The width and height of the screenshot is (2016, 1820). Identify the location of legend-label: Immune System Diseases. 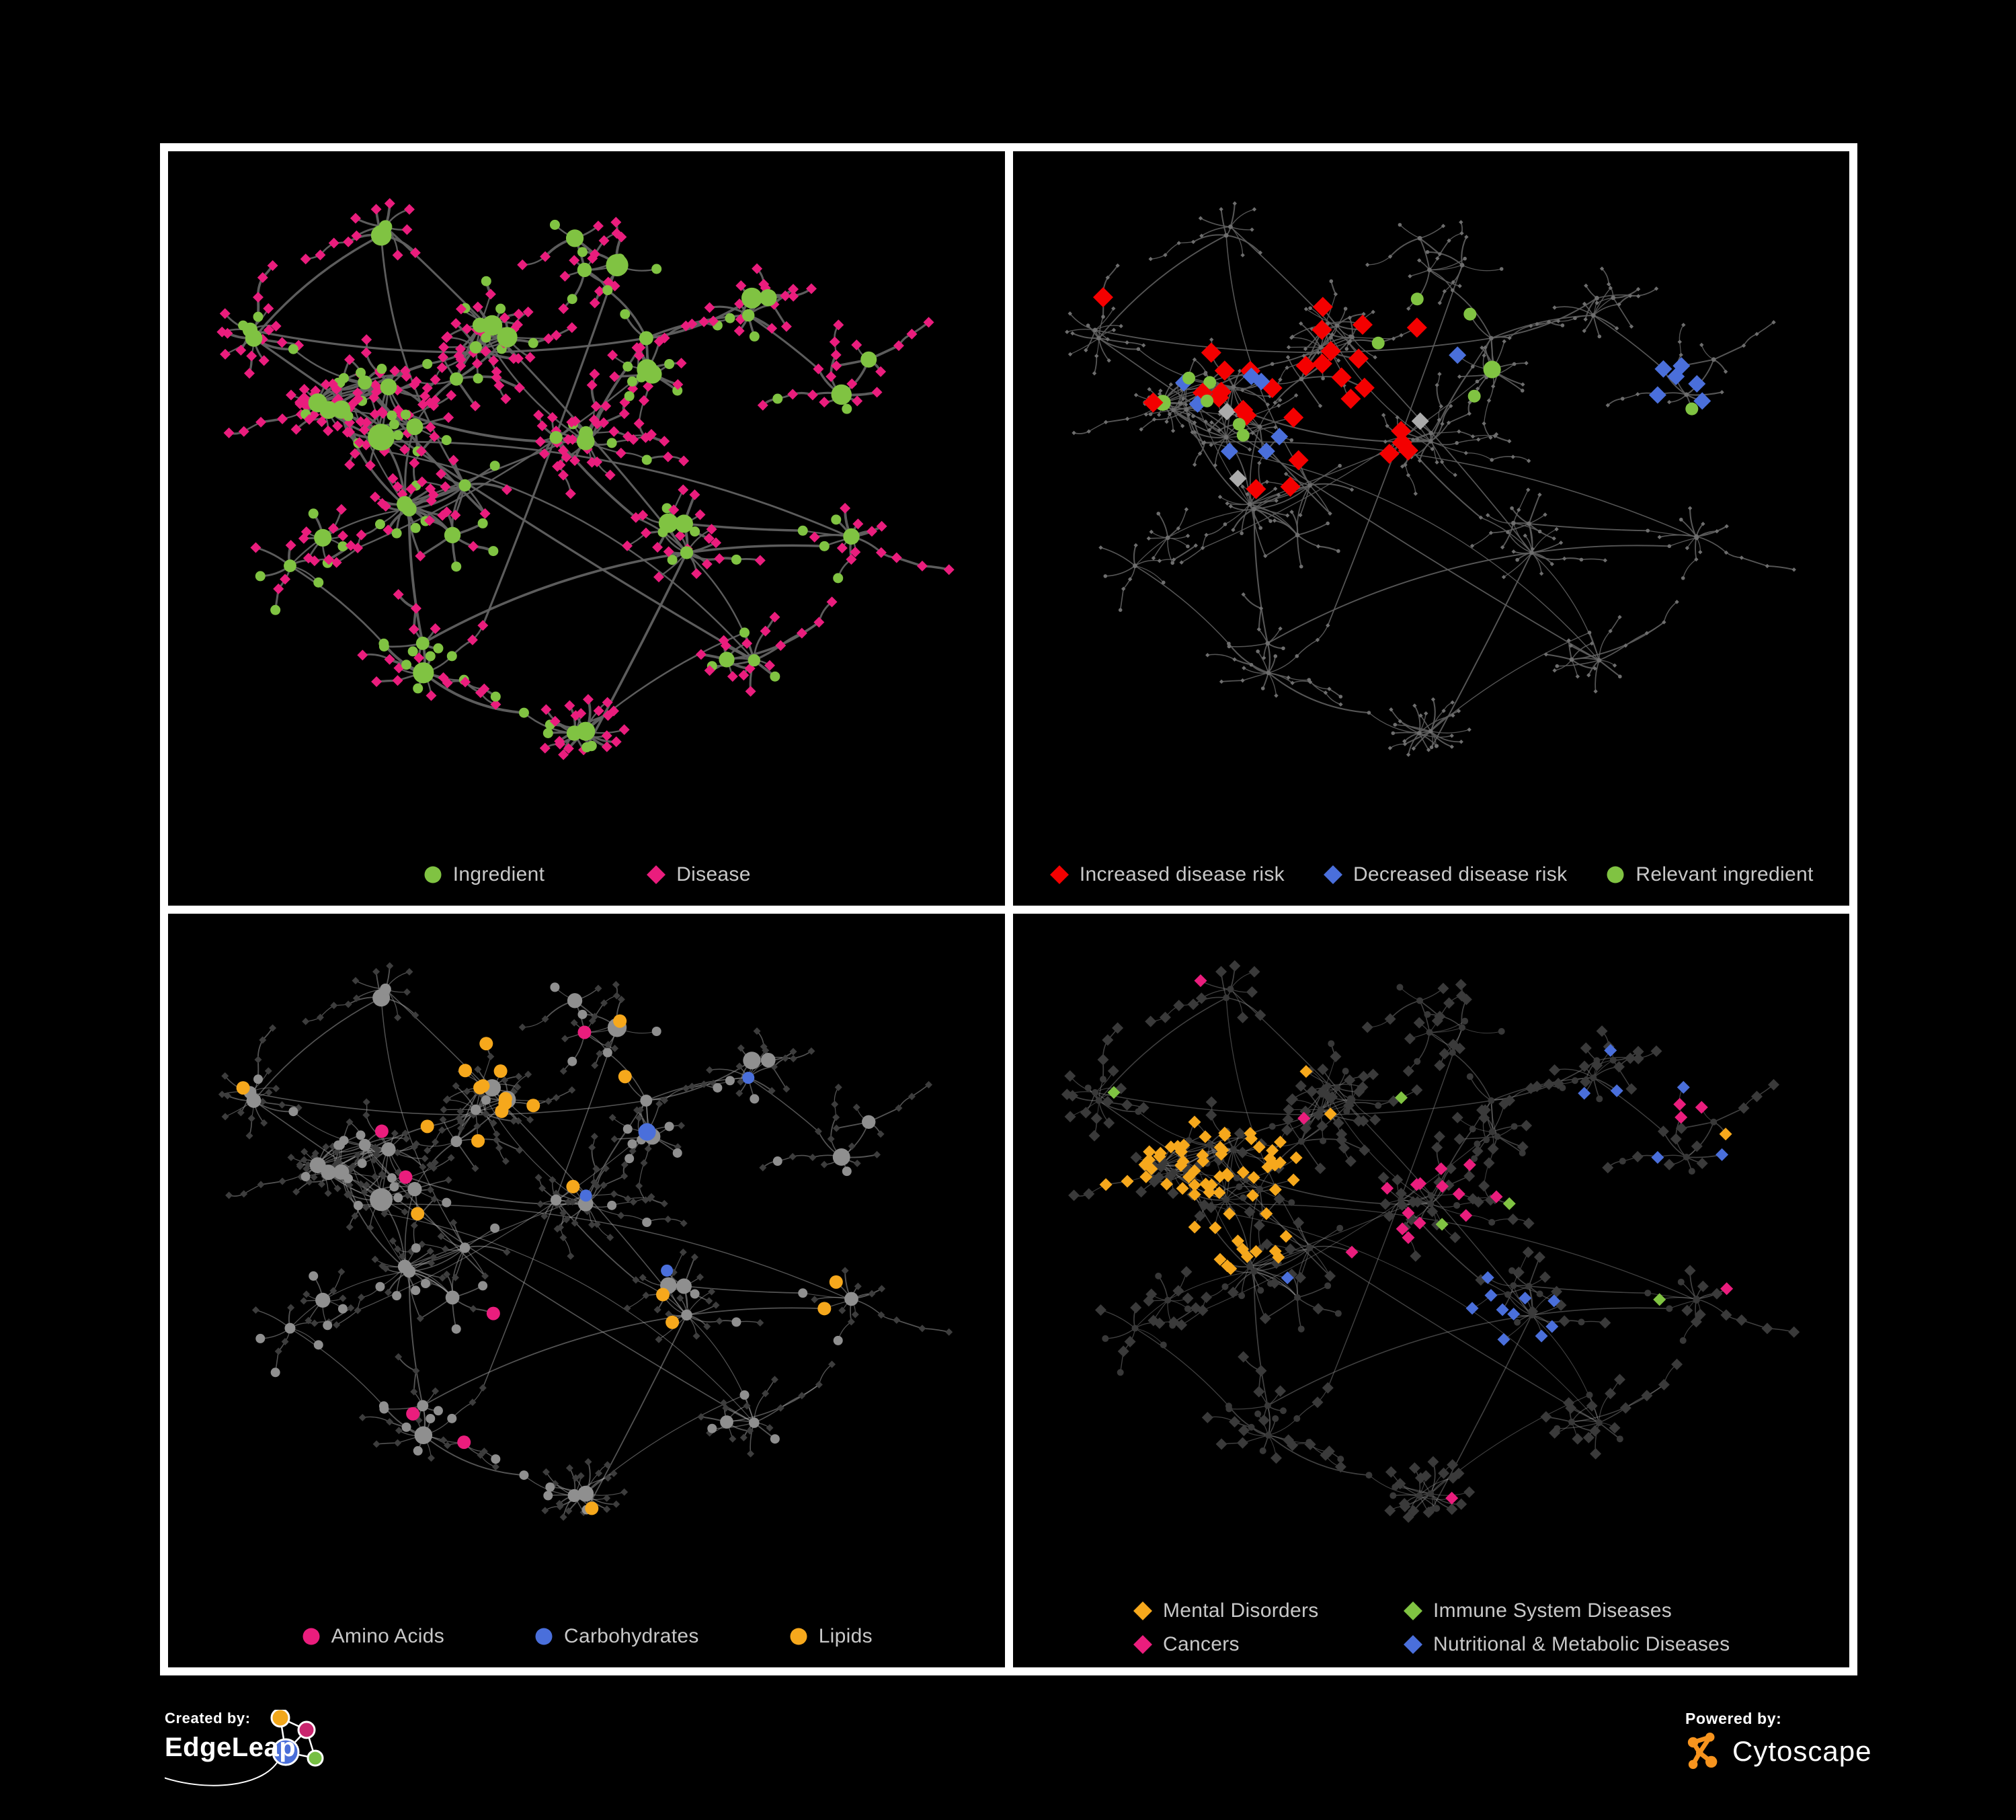
(1552, 1610).